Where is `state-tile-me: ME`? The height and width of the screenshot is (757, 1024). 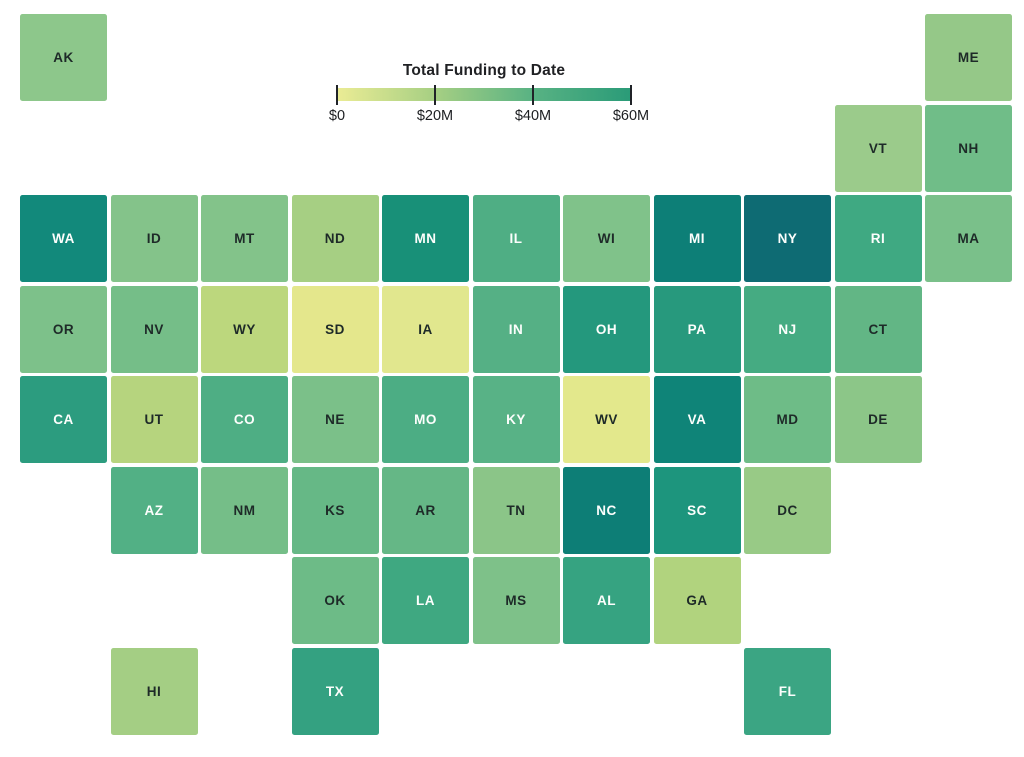 state-tile-me: ME is located at coordinates (968, 57).